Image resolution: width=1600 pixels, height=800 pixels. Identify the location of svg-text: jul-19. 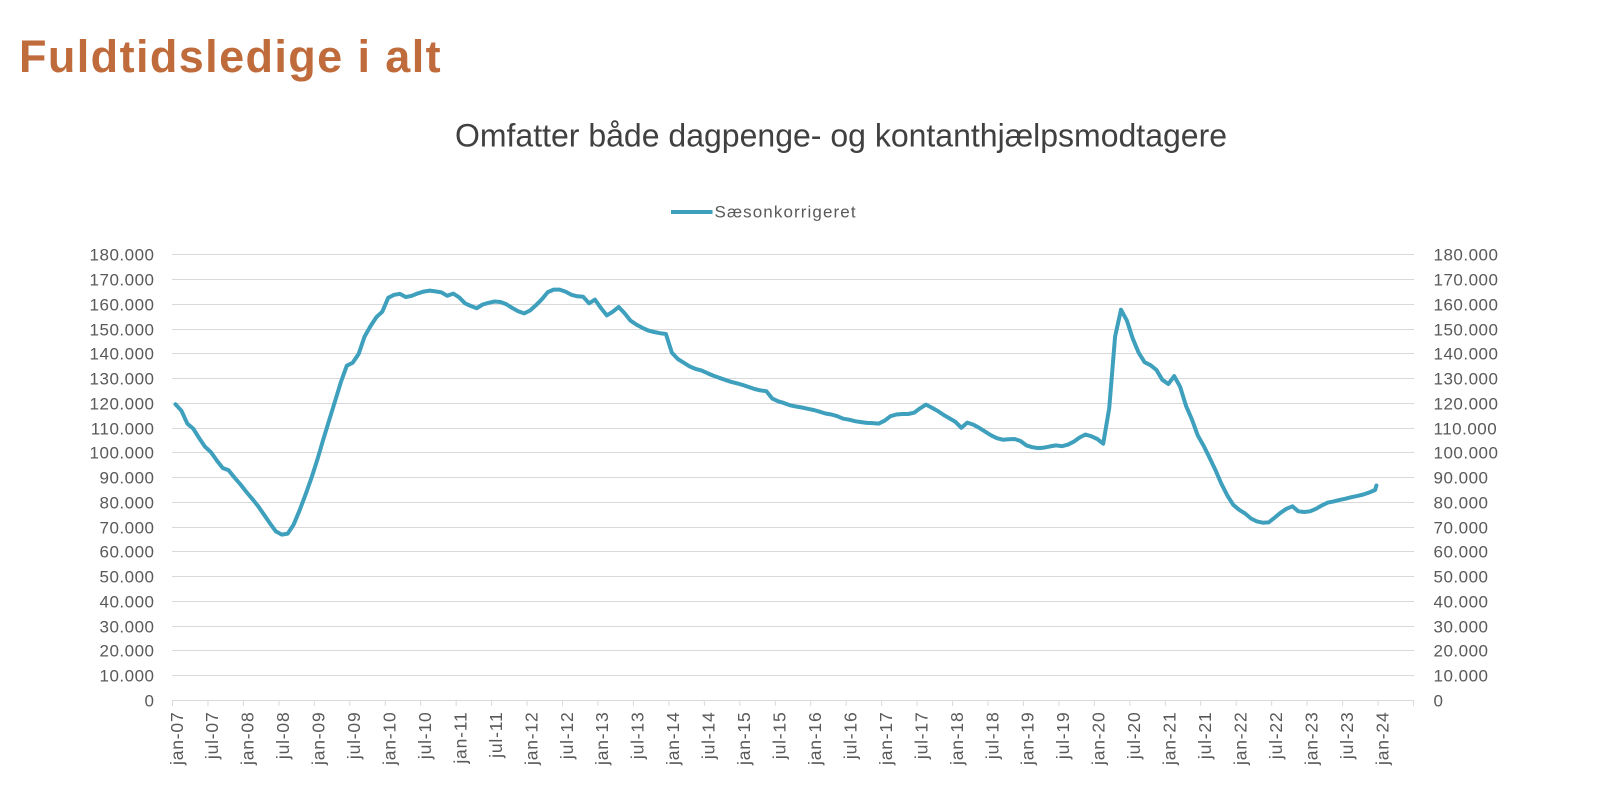
(1063, 736).